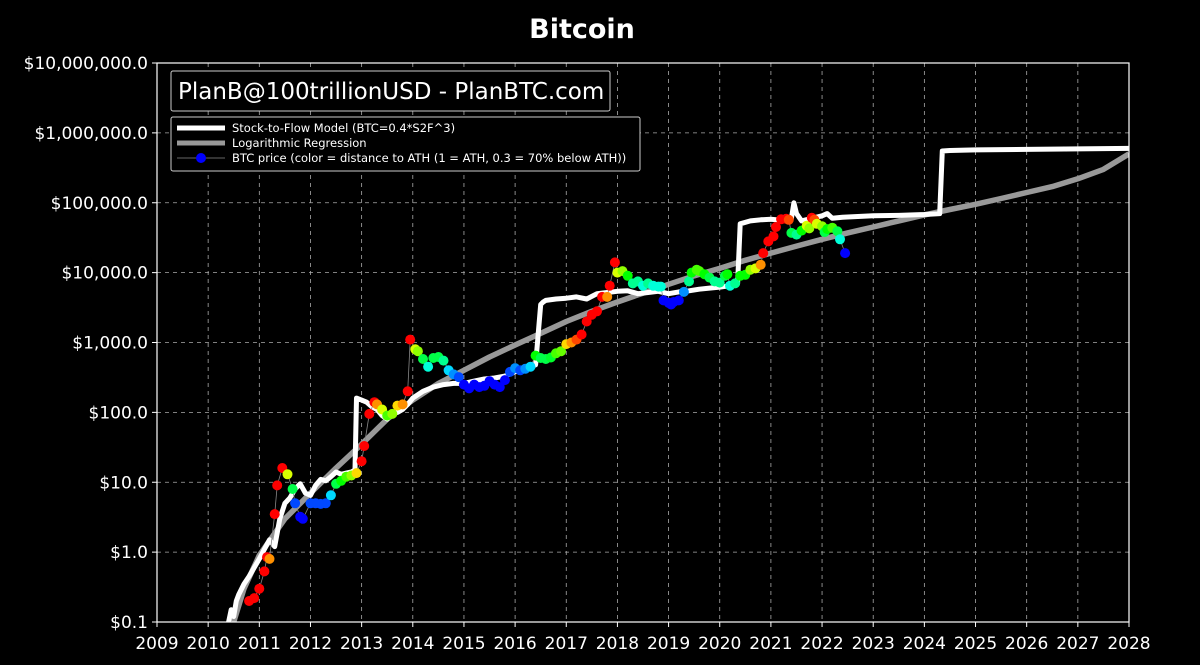  What do you see at coordinates (582, 29) in the screenshot?
I see `chart-title: Bitcoin` at bounding box center [582, 29].